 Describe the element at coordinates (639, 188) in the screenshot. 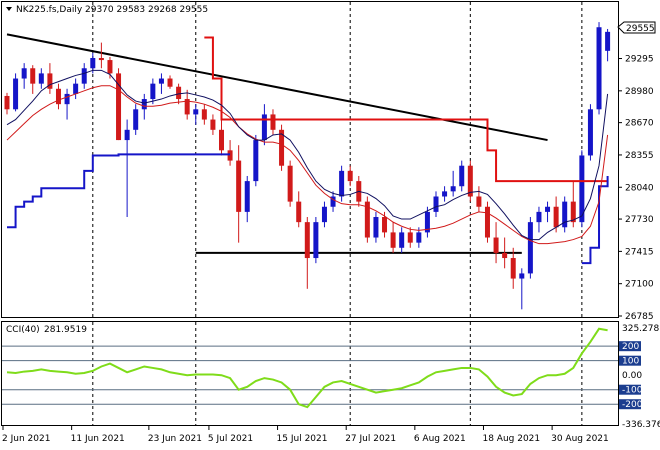

I see `price-tick-label: 28040` at that location.